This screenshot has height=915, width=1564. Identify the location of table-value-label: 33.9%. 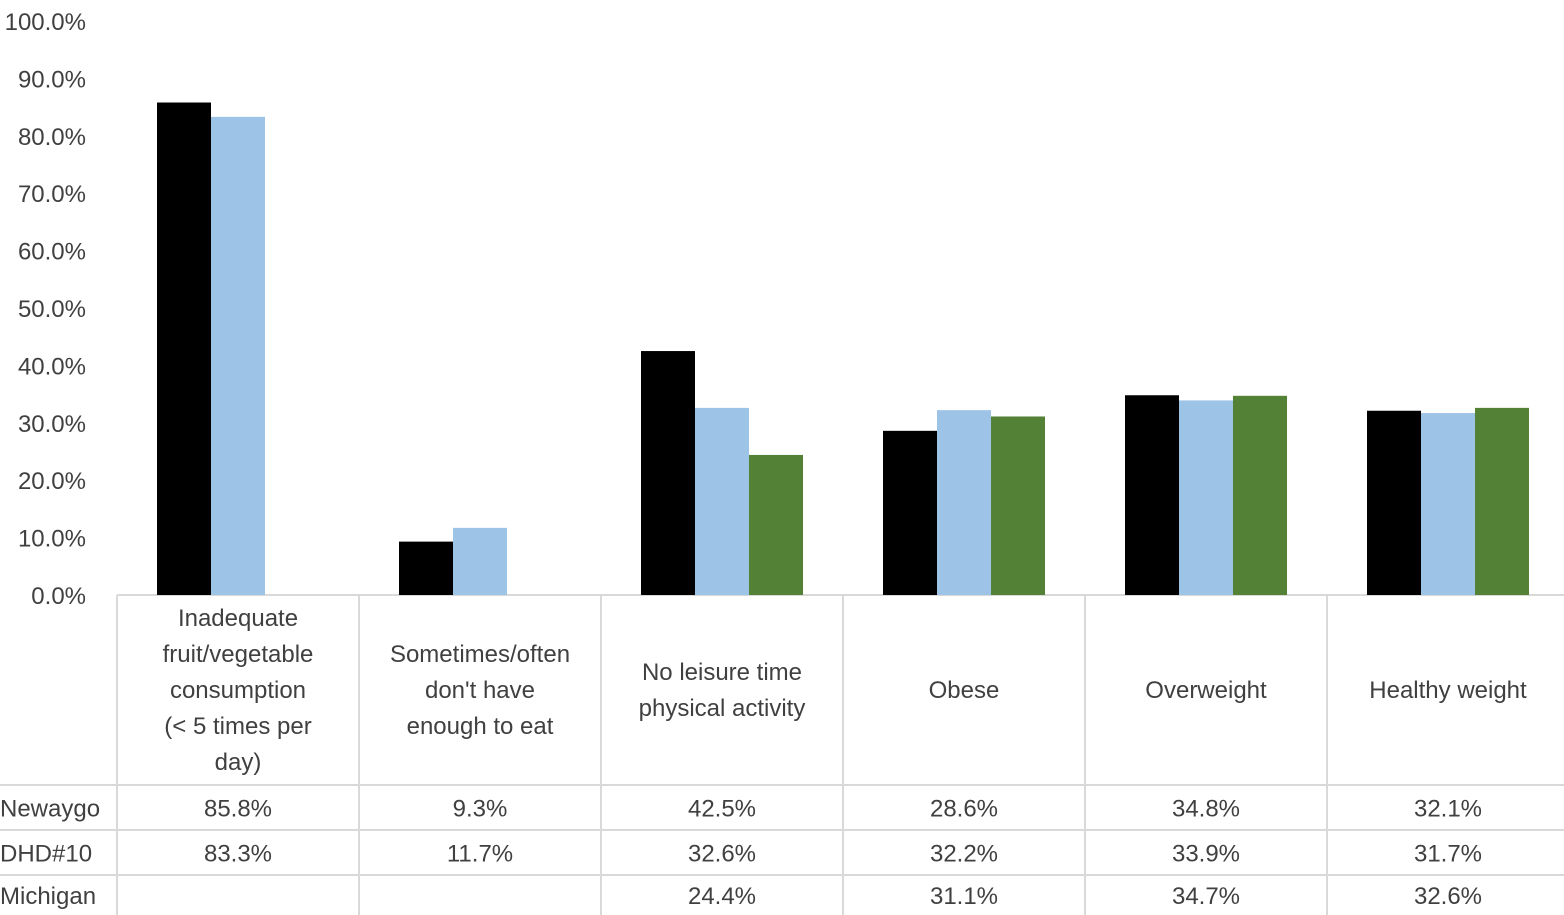
(1206, 854).